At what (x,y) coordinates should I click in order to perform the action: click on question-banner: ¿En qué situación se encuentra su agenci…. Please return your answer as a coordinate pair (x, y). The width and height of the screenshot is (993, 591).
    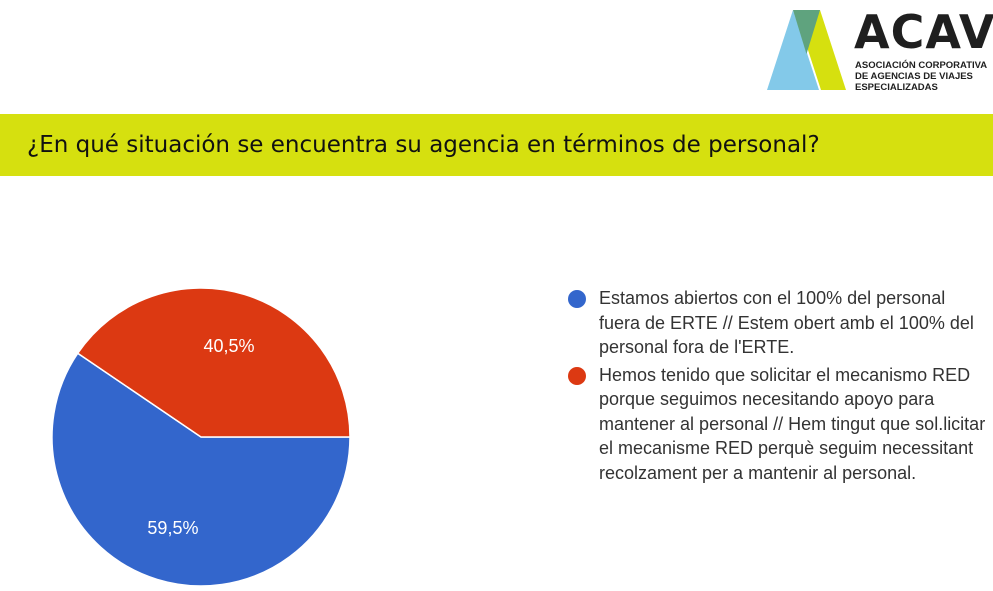
    Looking at the image, I should click on (496, 145).